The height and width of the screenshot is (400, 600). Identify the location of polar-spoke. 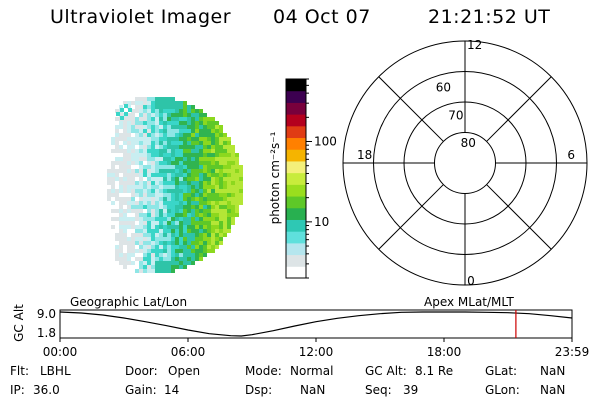
(519, 109).